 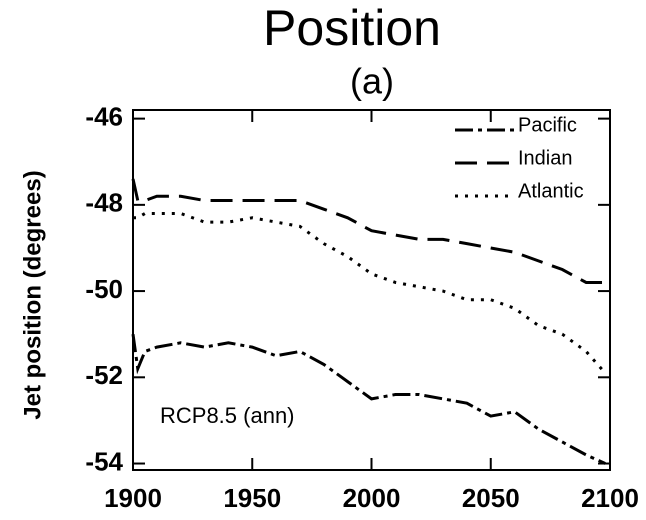 I want to click on legend-label: Indian, so click(x=545, y=158).